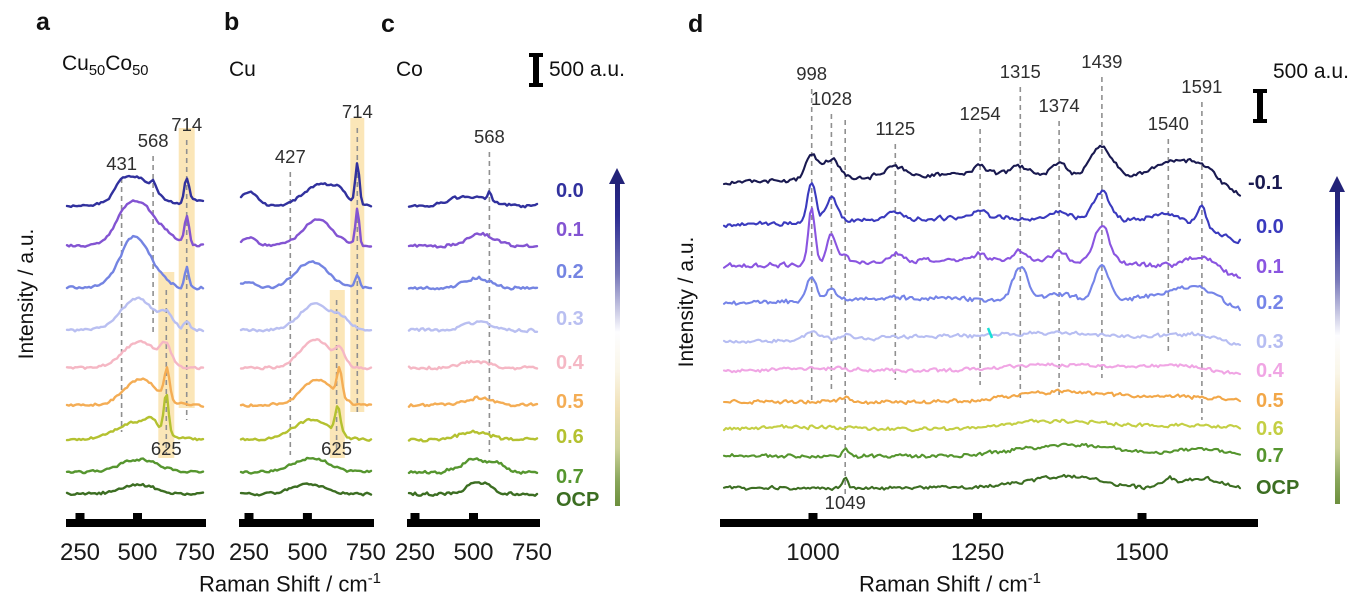 This screenshot has width=1371, height=615. Describe the element at coordinates (1270, 429) in the screenshot. I see `potential-label-d-0.6: 0.6` at that location.